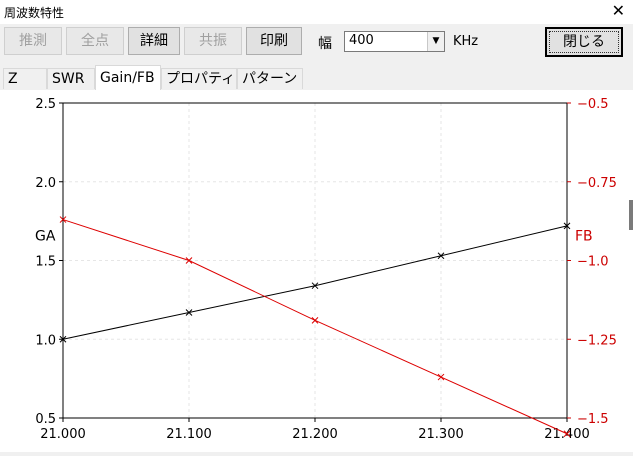  What do you see at coordinates (441, 434) in the screenshot?
I see `x-tick-label: 21.300` at bounding box center [441, 434].